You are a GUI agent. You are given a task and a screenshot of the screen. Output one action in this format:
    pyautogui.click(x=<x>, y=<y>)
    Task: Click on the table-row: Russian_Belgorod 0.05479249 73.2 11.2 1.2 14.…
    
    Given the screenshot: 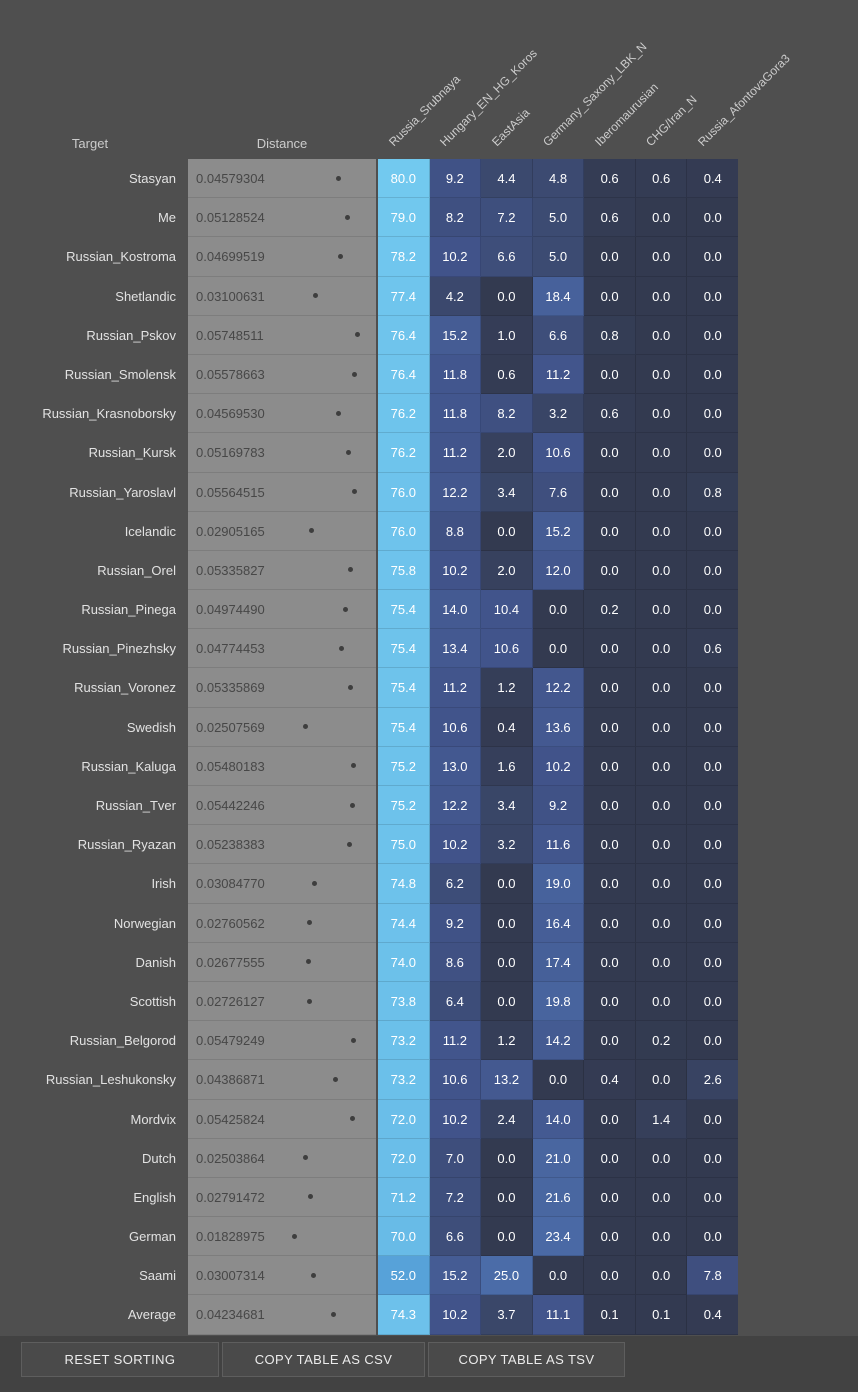 What is the action you would take?
    pyautogui.click(x=429, y=1041)
    